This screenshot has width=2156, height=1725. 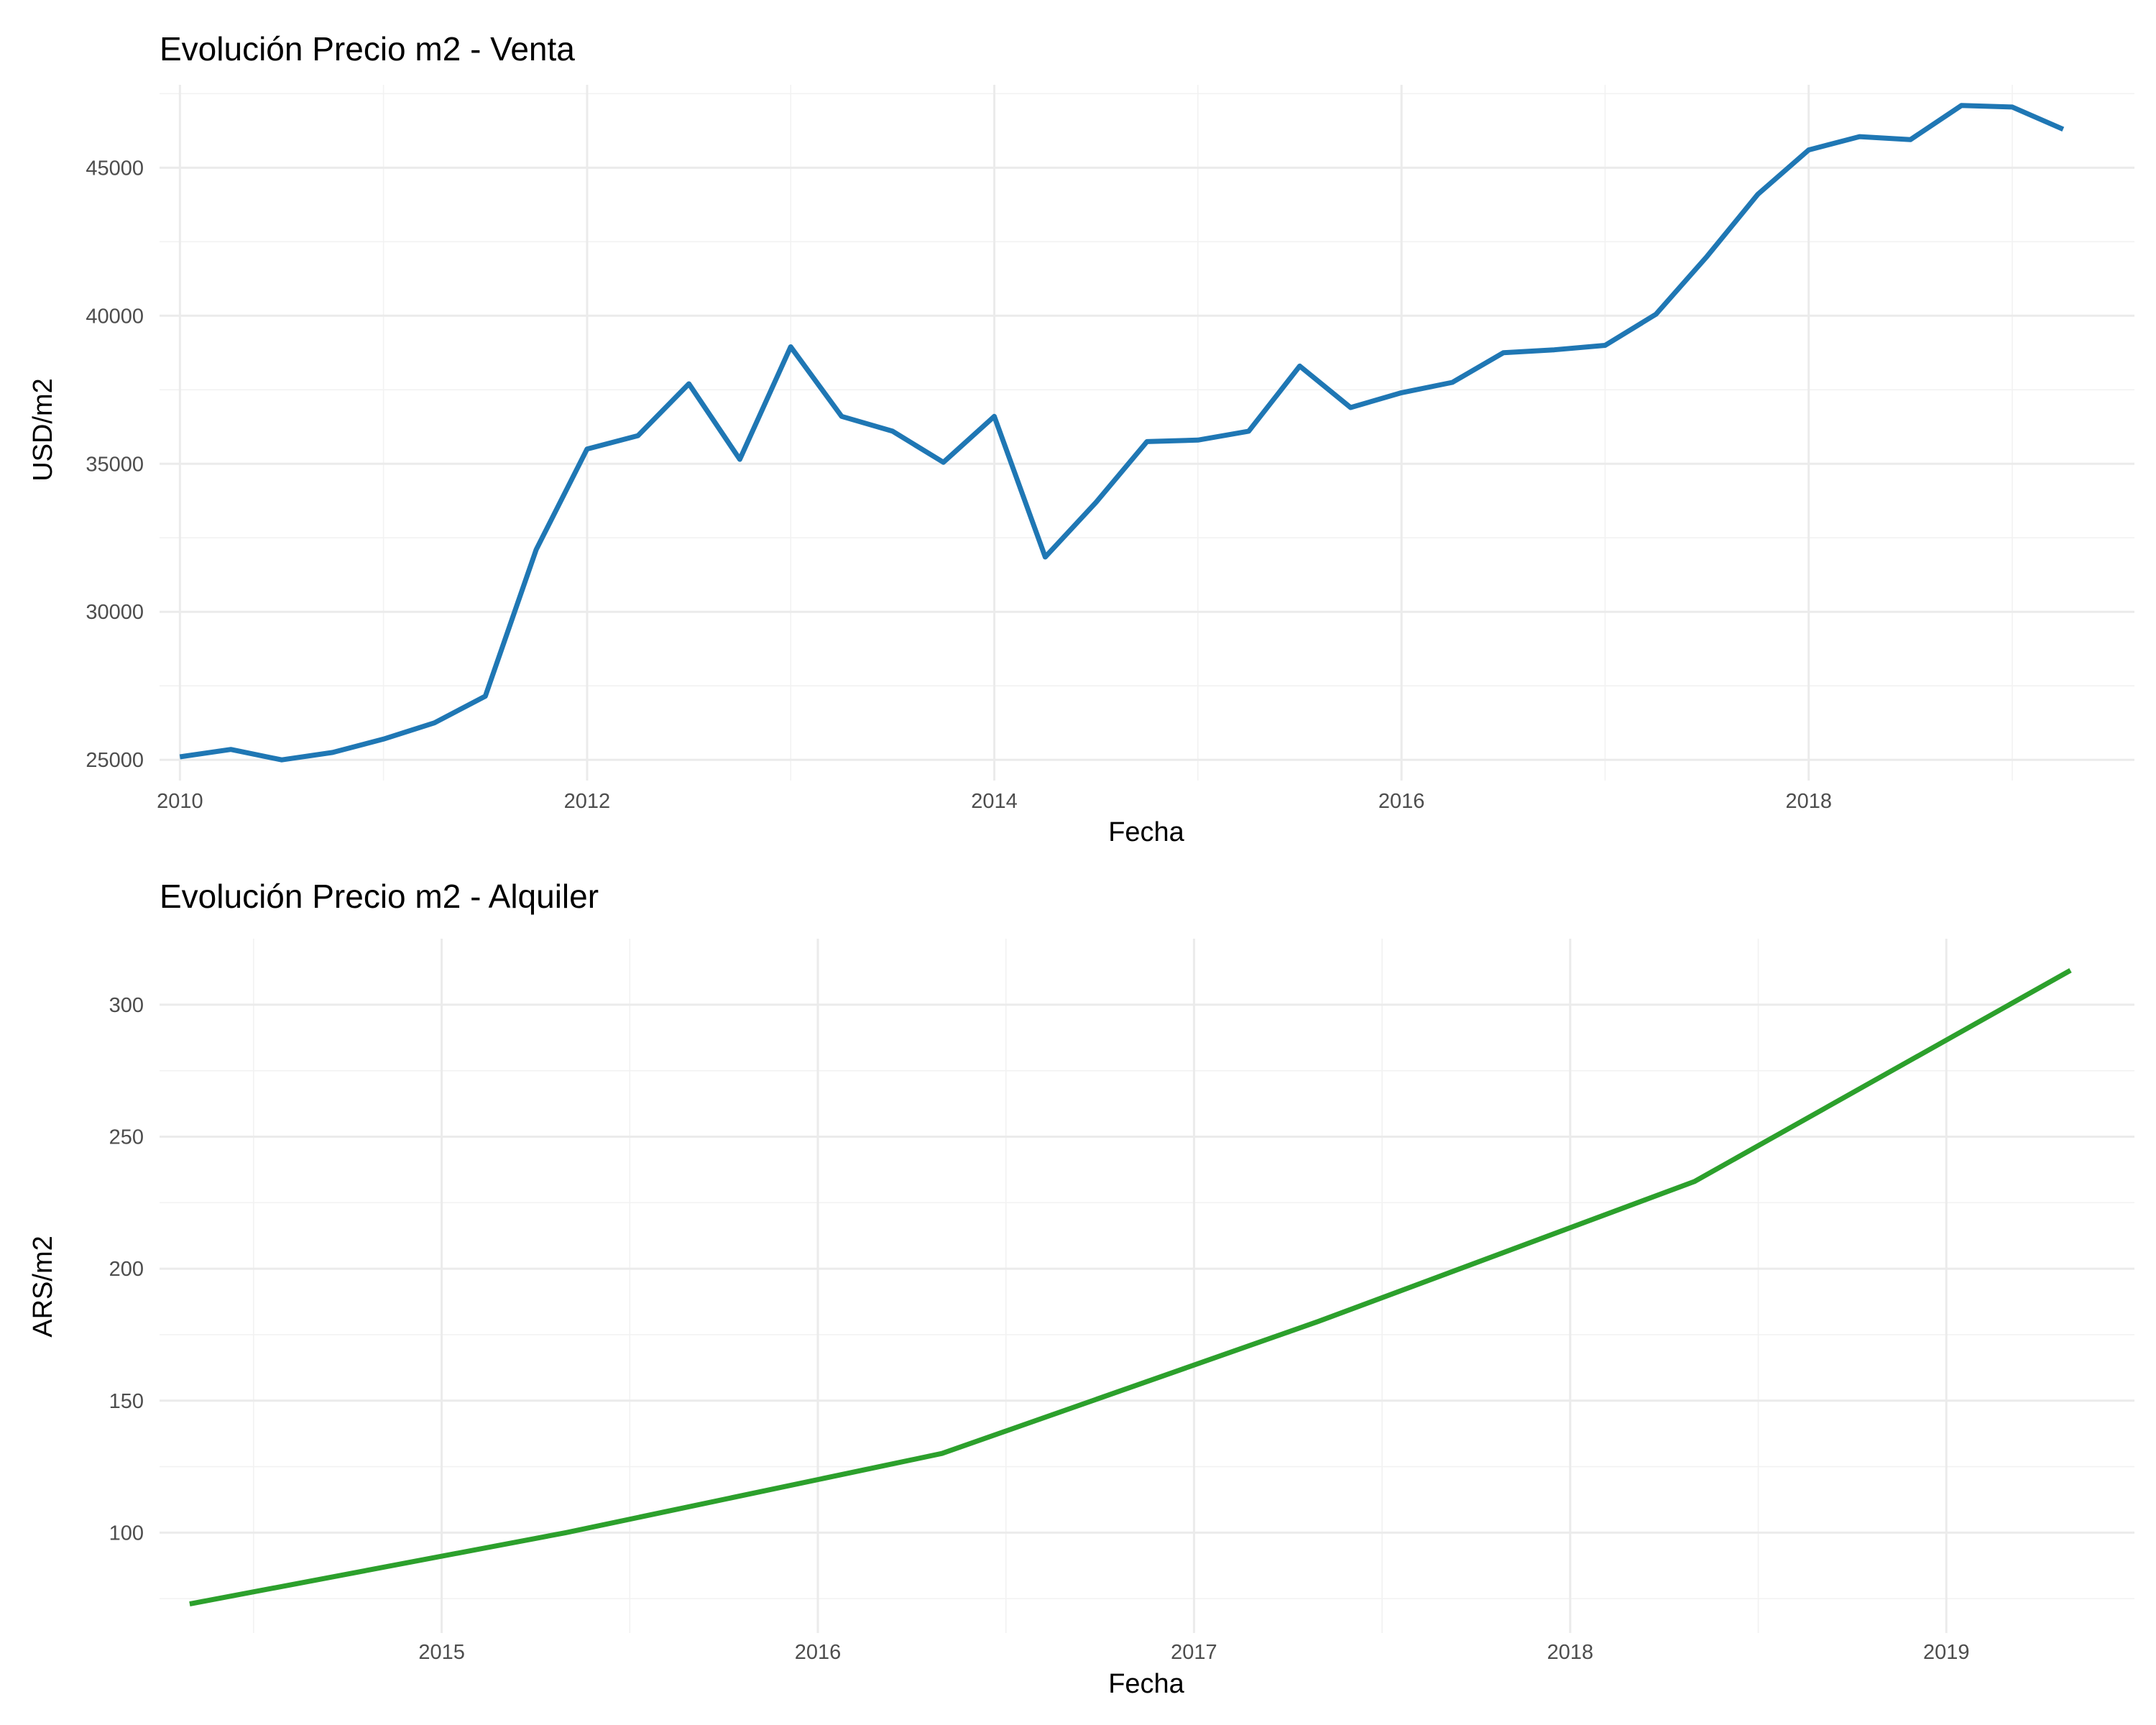 What do you see at coordinates (367, 49) in the screenshot?
I see `venta-chart-title: Evolución Precio m2 - Venta` at bounding box center [367, 49].